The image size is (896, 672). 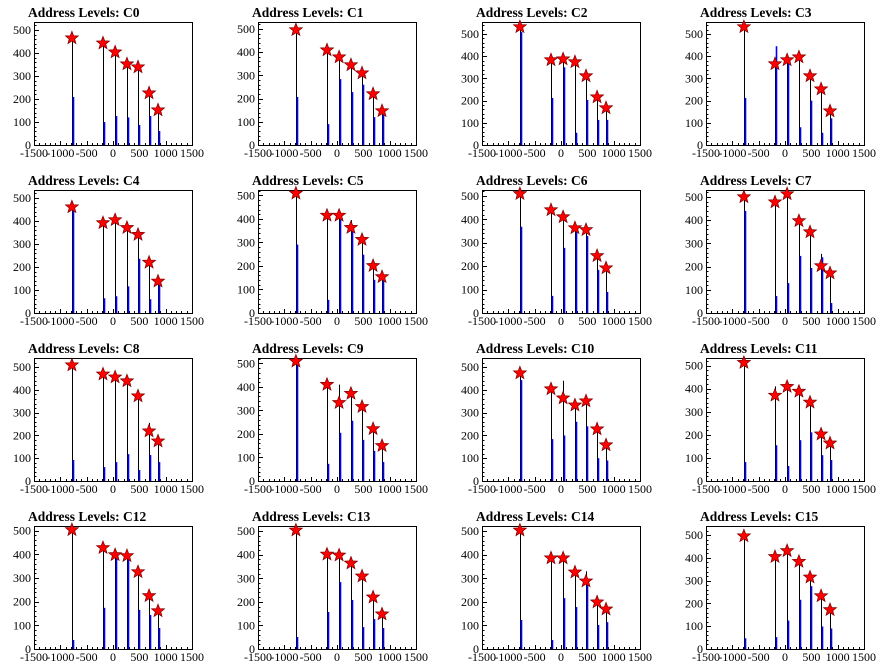 I want to click on panel-title: Address Levels: C0, so click(x=84, y=12).